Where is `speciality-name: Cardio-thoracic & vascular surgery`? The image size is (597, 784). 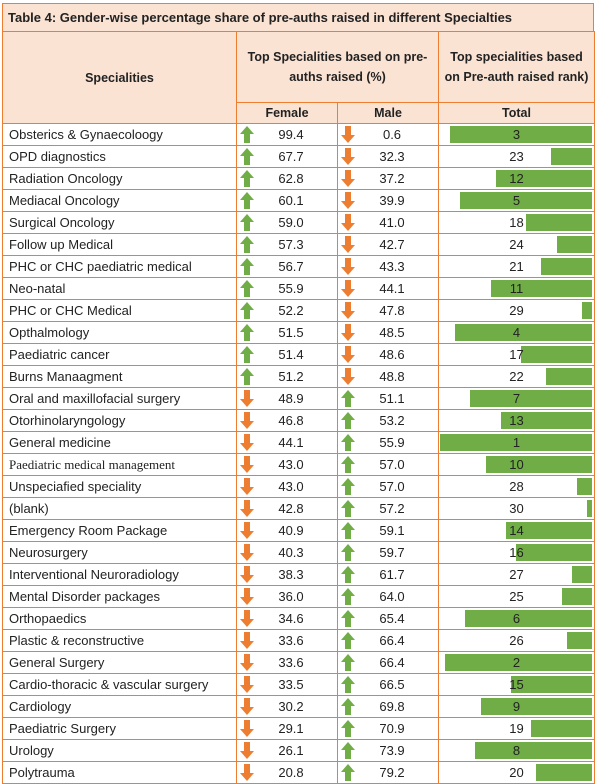
speciality-name: Cardio-thoracic & vascular surgery is located at coordinates (119, 684).